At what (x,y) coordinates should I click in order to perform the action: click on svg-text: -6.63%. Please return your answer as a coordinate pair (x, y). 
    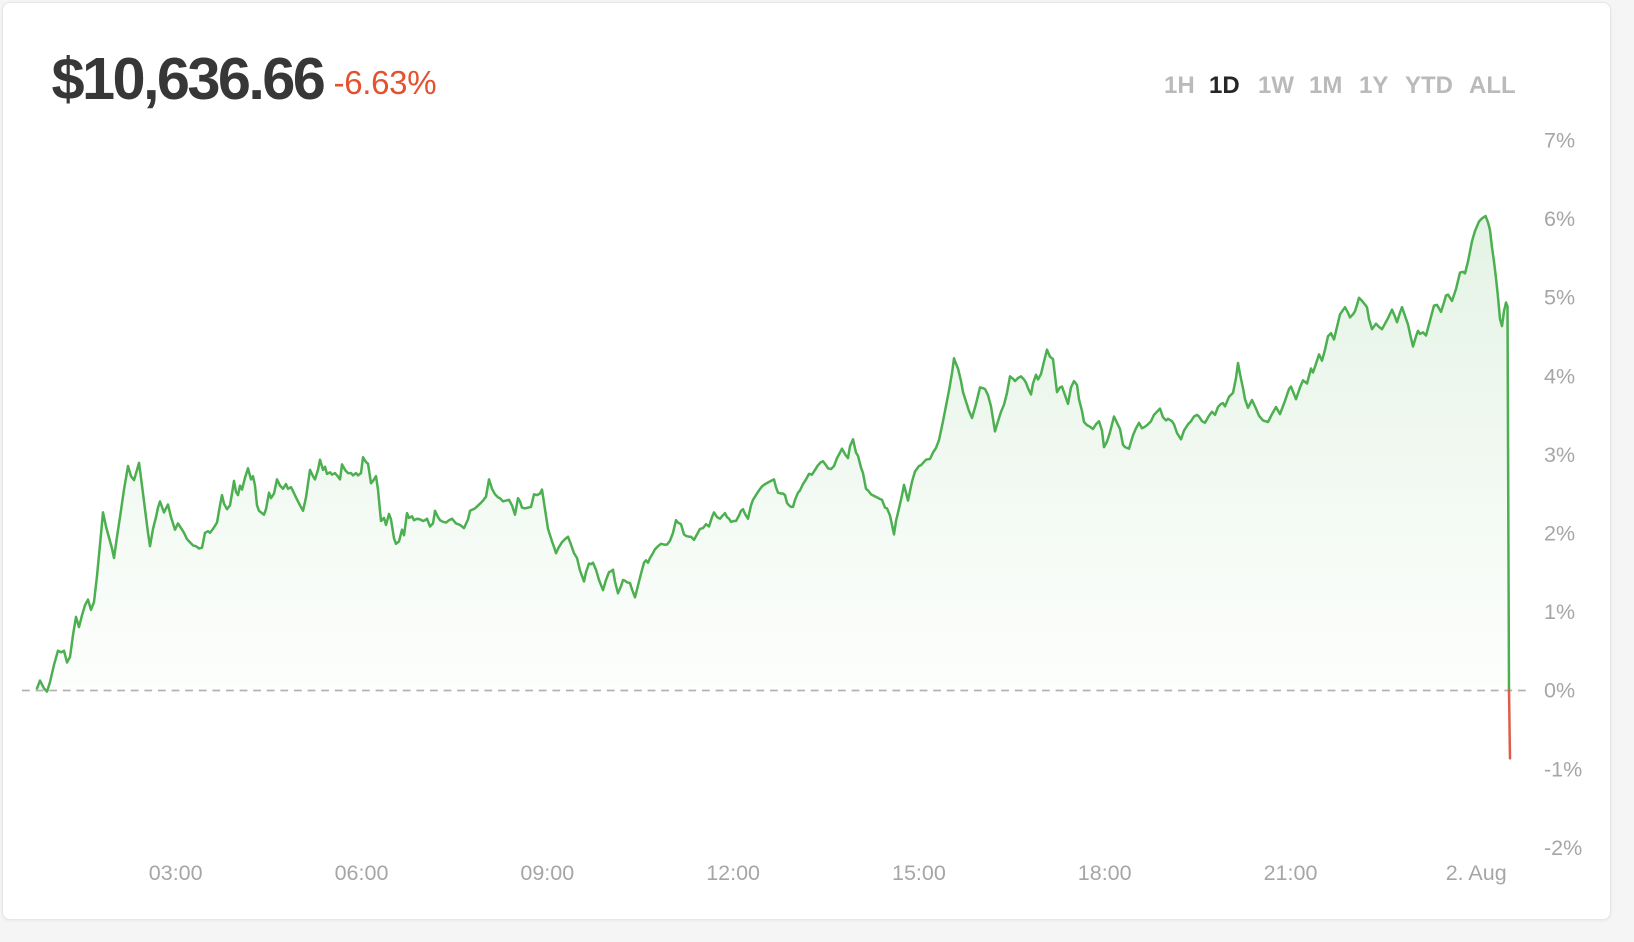
    Looking at the image, I should click on (385, 82).